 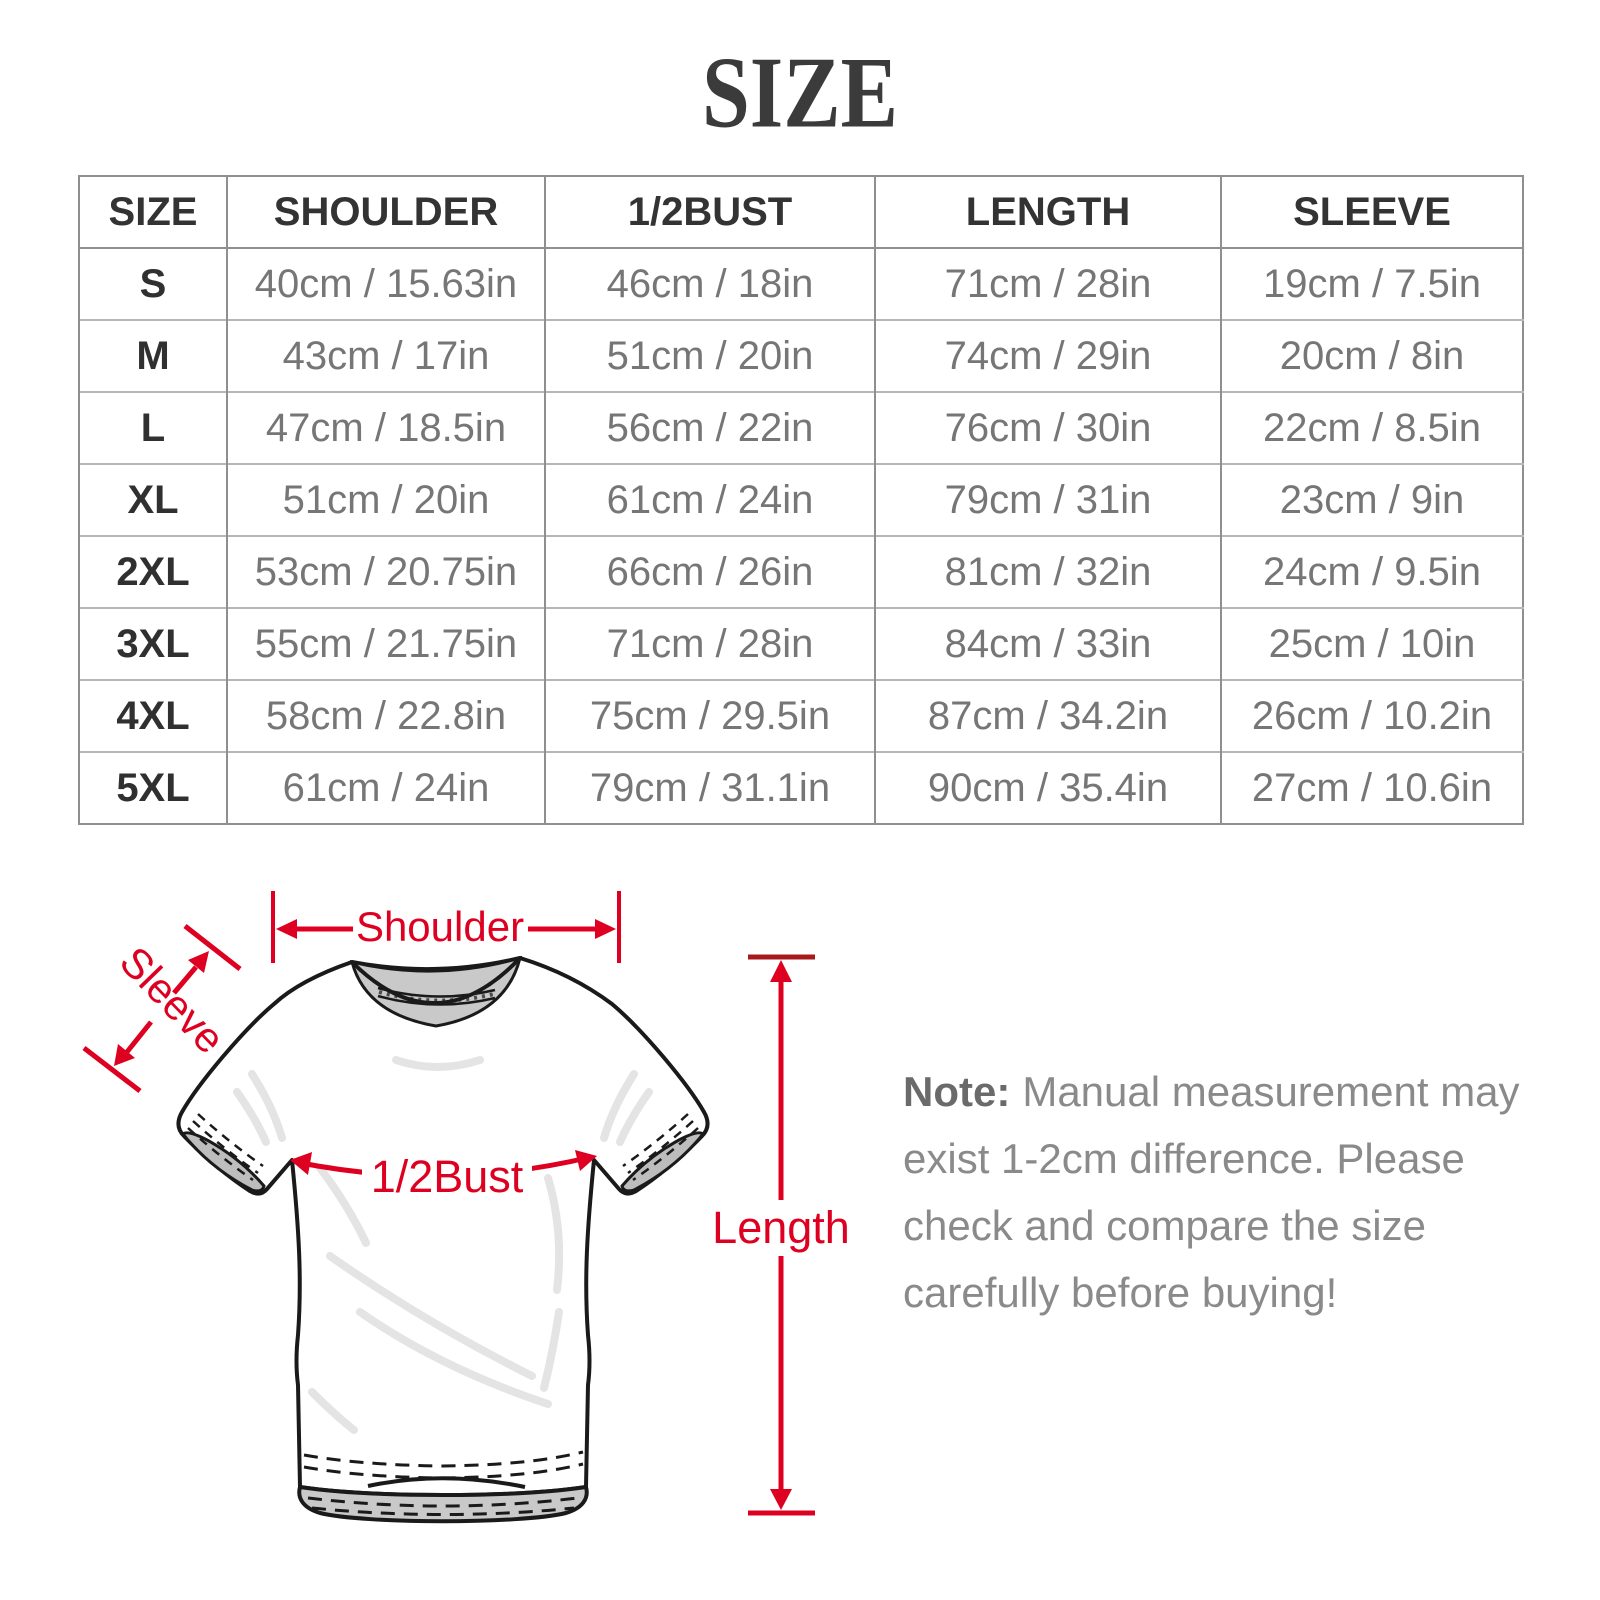 I want to click on cell-shoulder: 61cm / 24in, so click(x=385, y=787).